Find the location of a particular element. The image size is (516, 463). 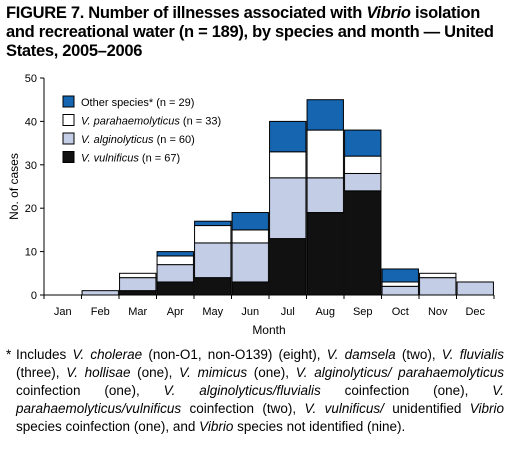

x-axis-title: Month is located at coordinates (268, 330).